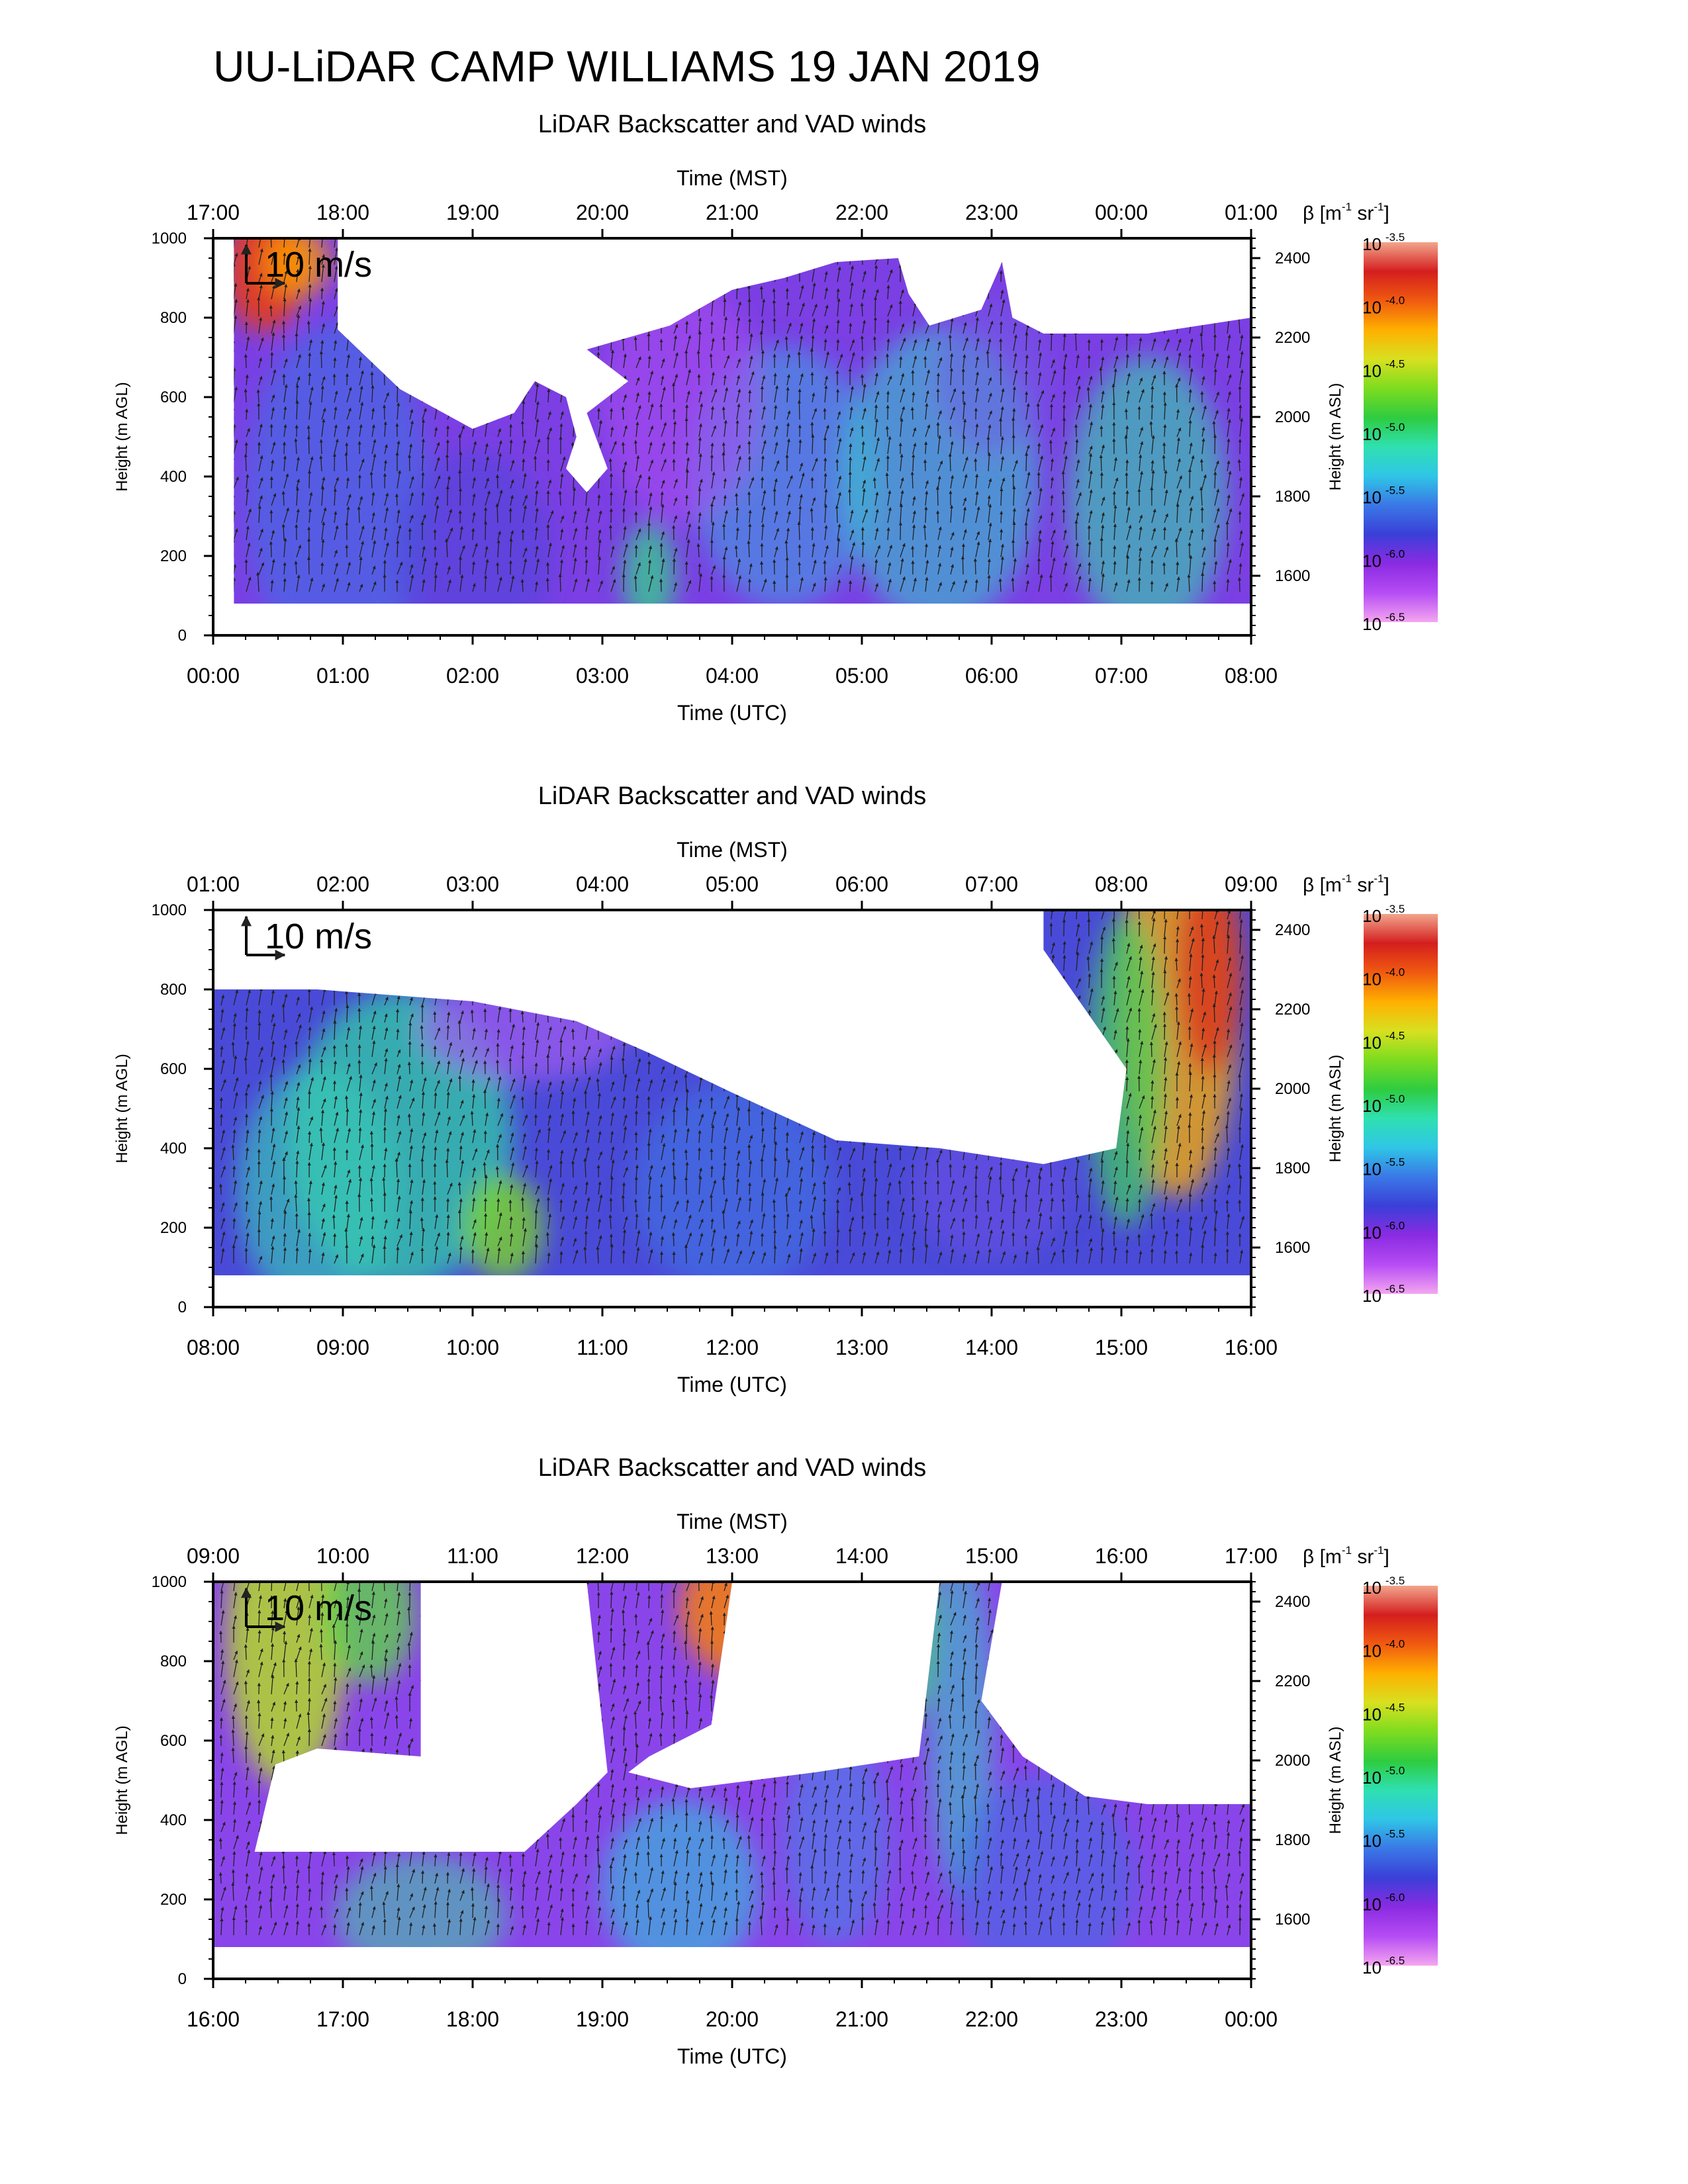  I want to click on x2-axis-label: Time (MST), so click(732, 1521).